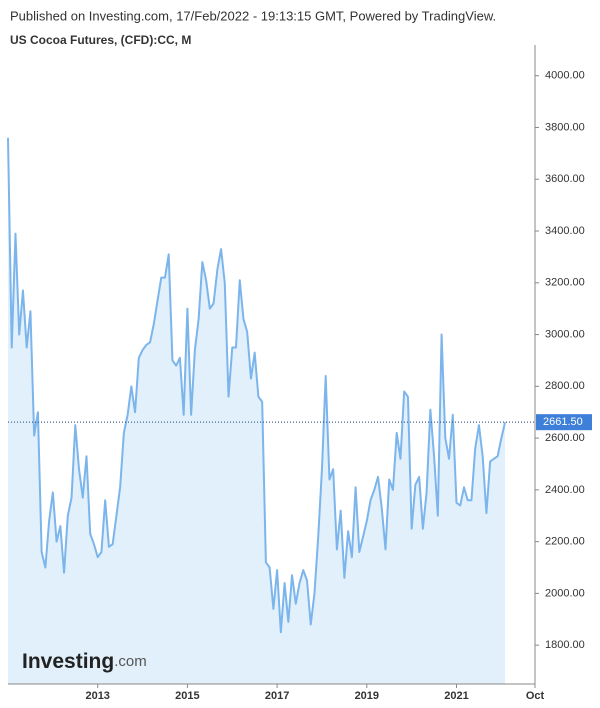 This screenshot has width=600, height=708. Describe the element at coordinates (565, 386) in the screenshot. I see `y-tick-label: 2800.00` at that location.